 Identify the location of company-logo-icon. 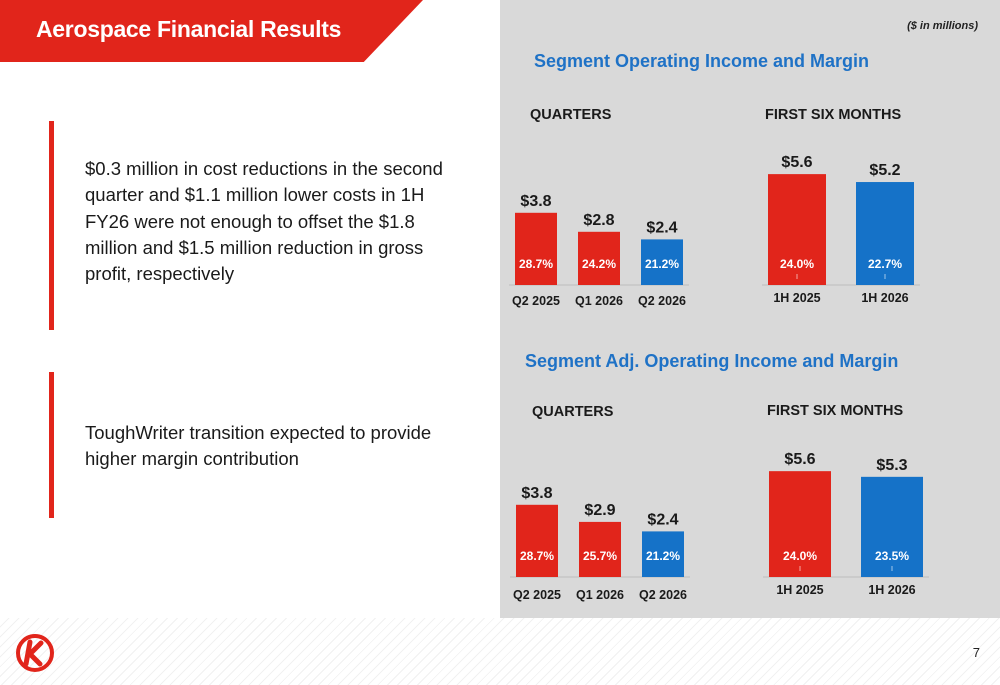
(35, 653).